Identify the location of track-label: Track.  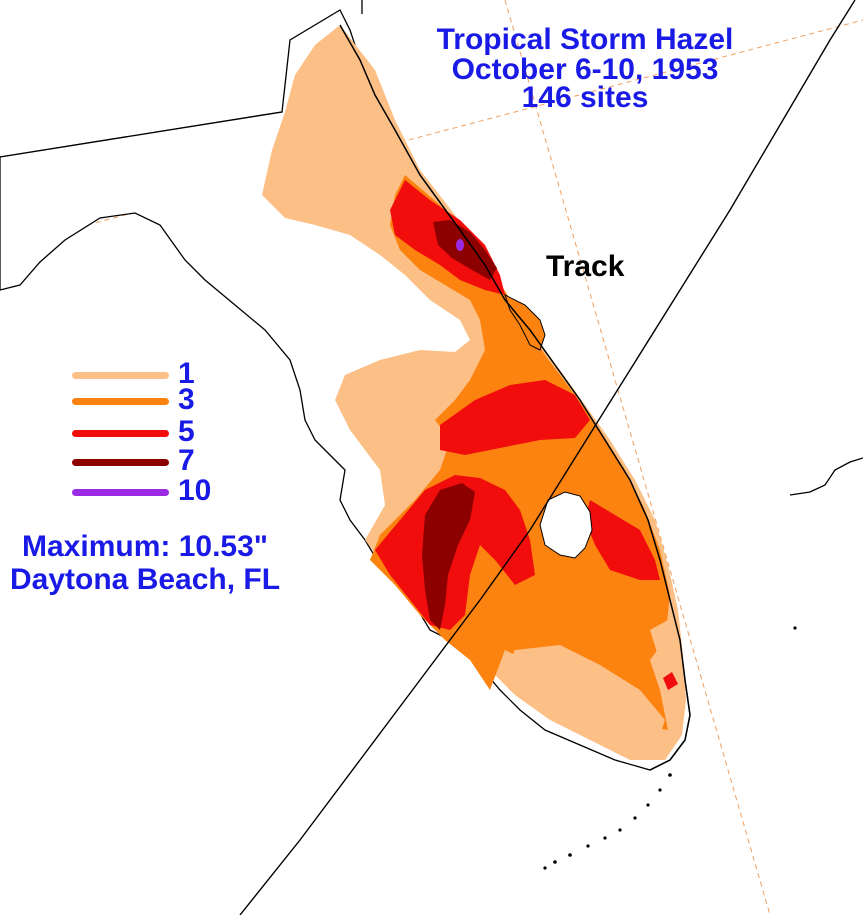
(585, 266).